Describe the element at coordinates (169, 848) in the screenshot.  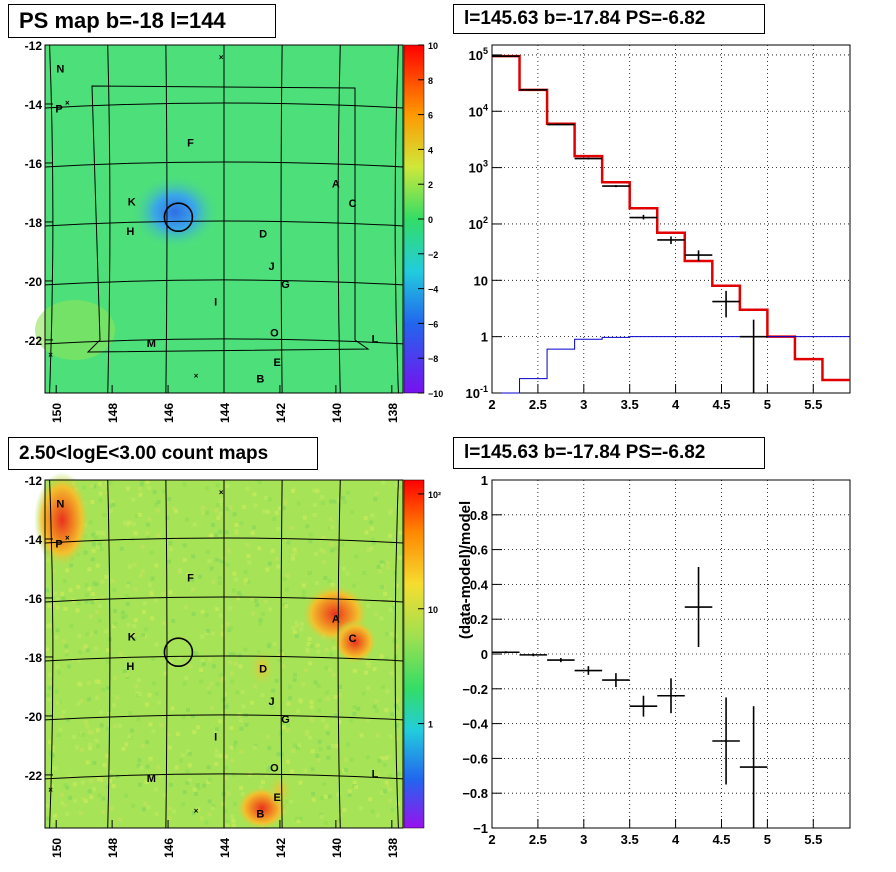
I see `x-tick-label: 146` at that location.